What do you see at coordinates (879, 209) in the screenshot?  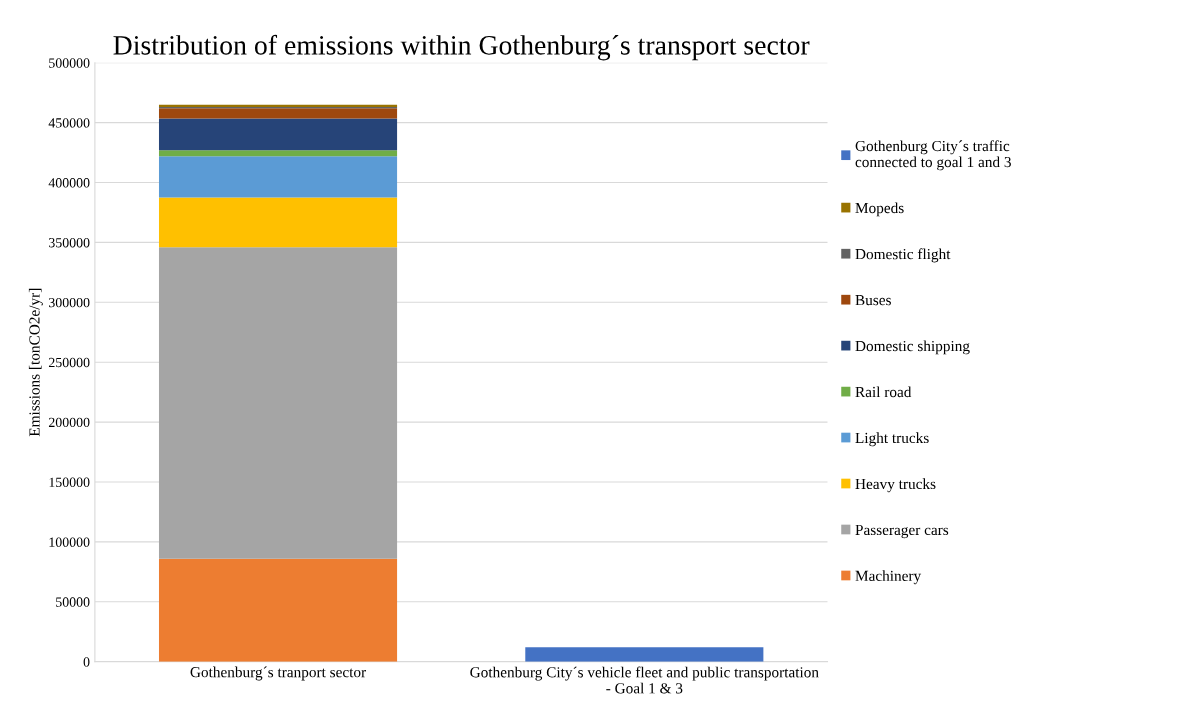 I see `legend-label: Mopeds` at bounding box center [879, 209].